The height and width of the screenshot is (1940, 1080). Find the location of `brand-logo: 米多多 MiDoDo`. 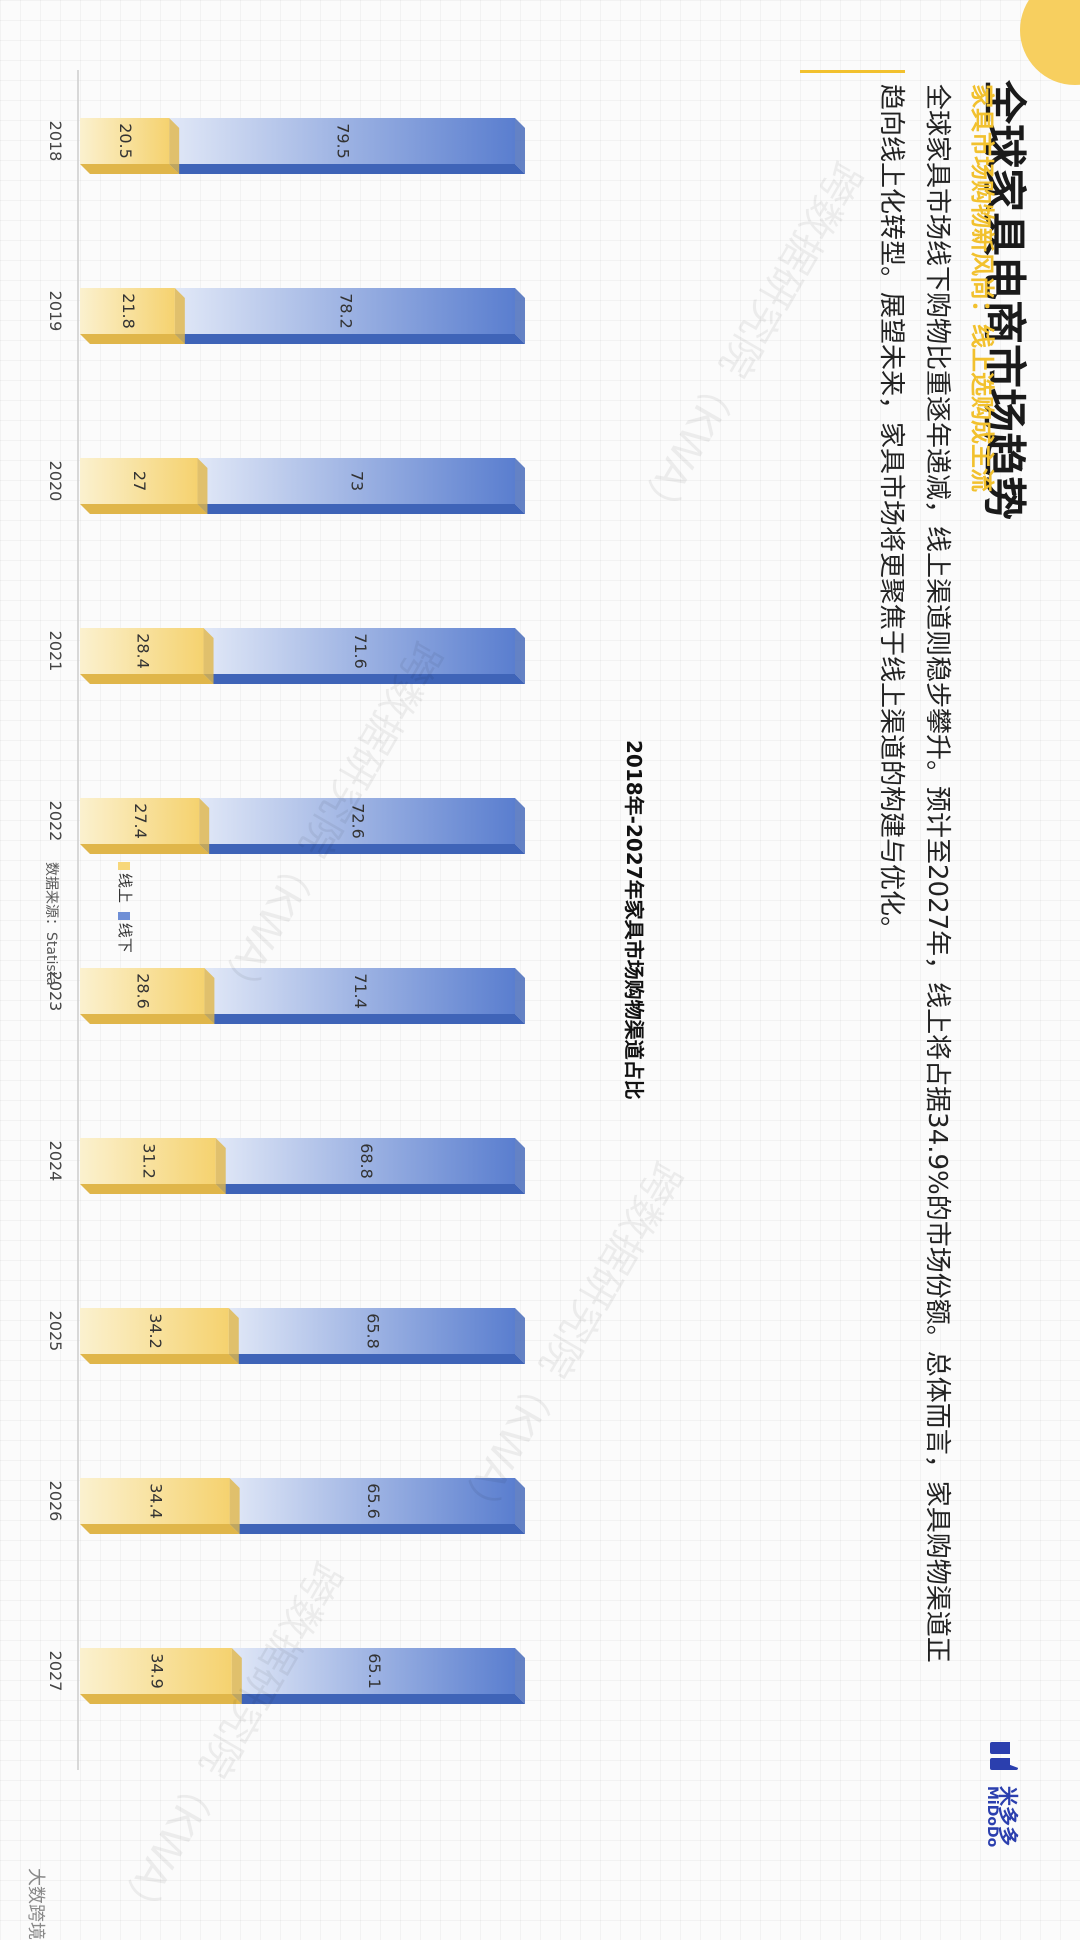

brand-logo: 米多多 MiDoDo is located at coordinates (984, 1798).